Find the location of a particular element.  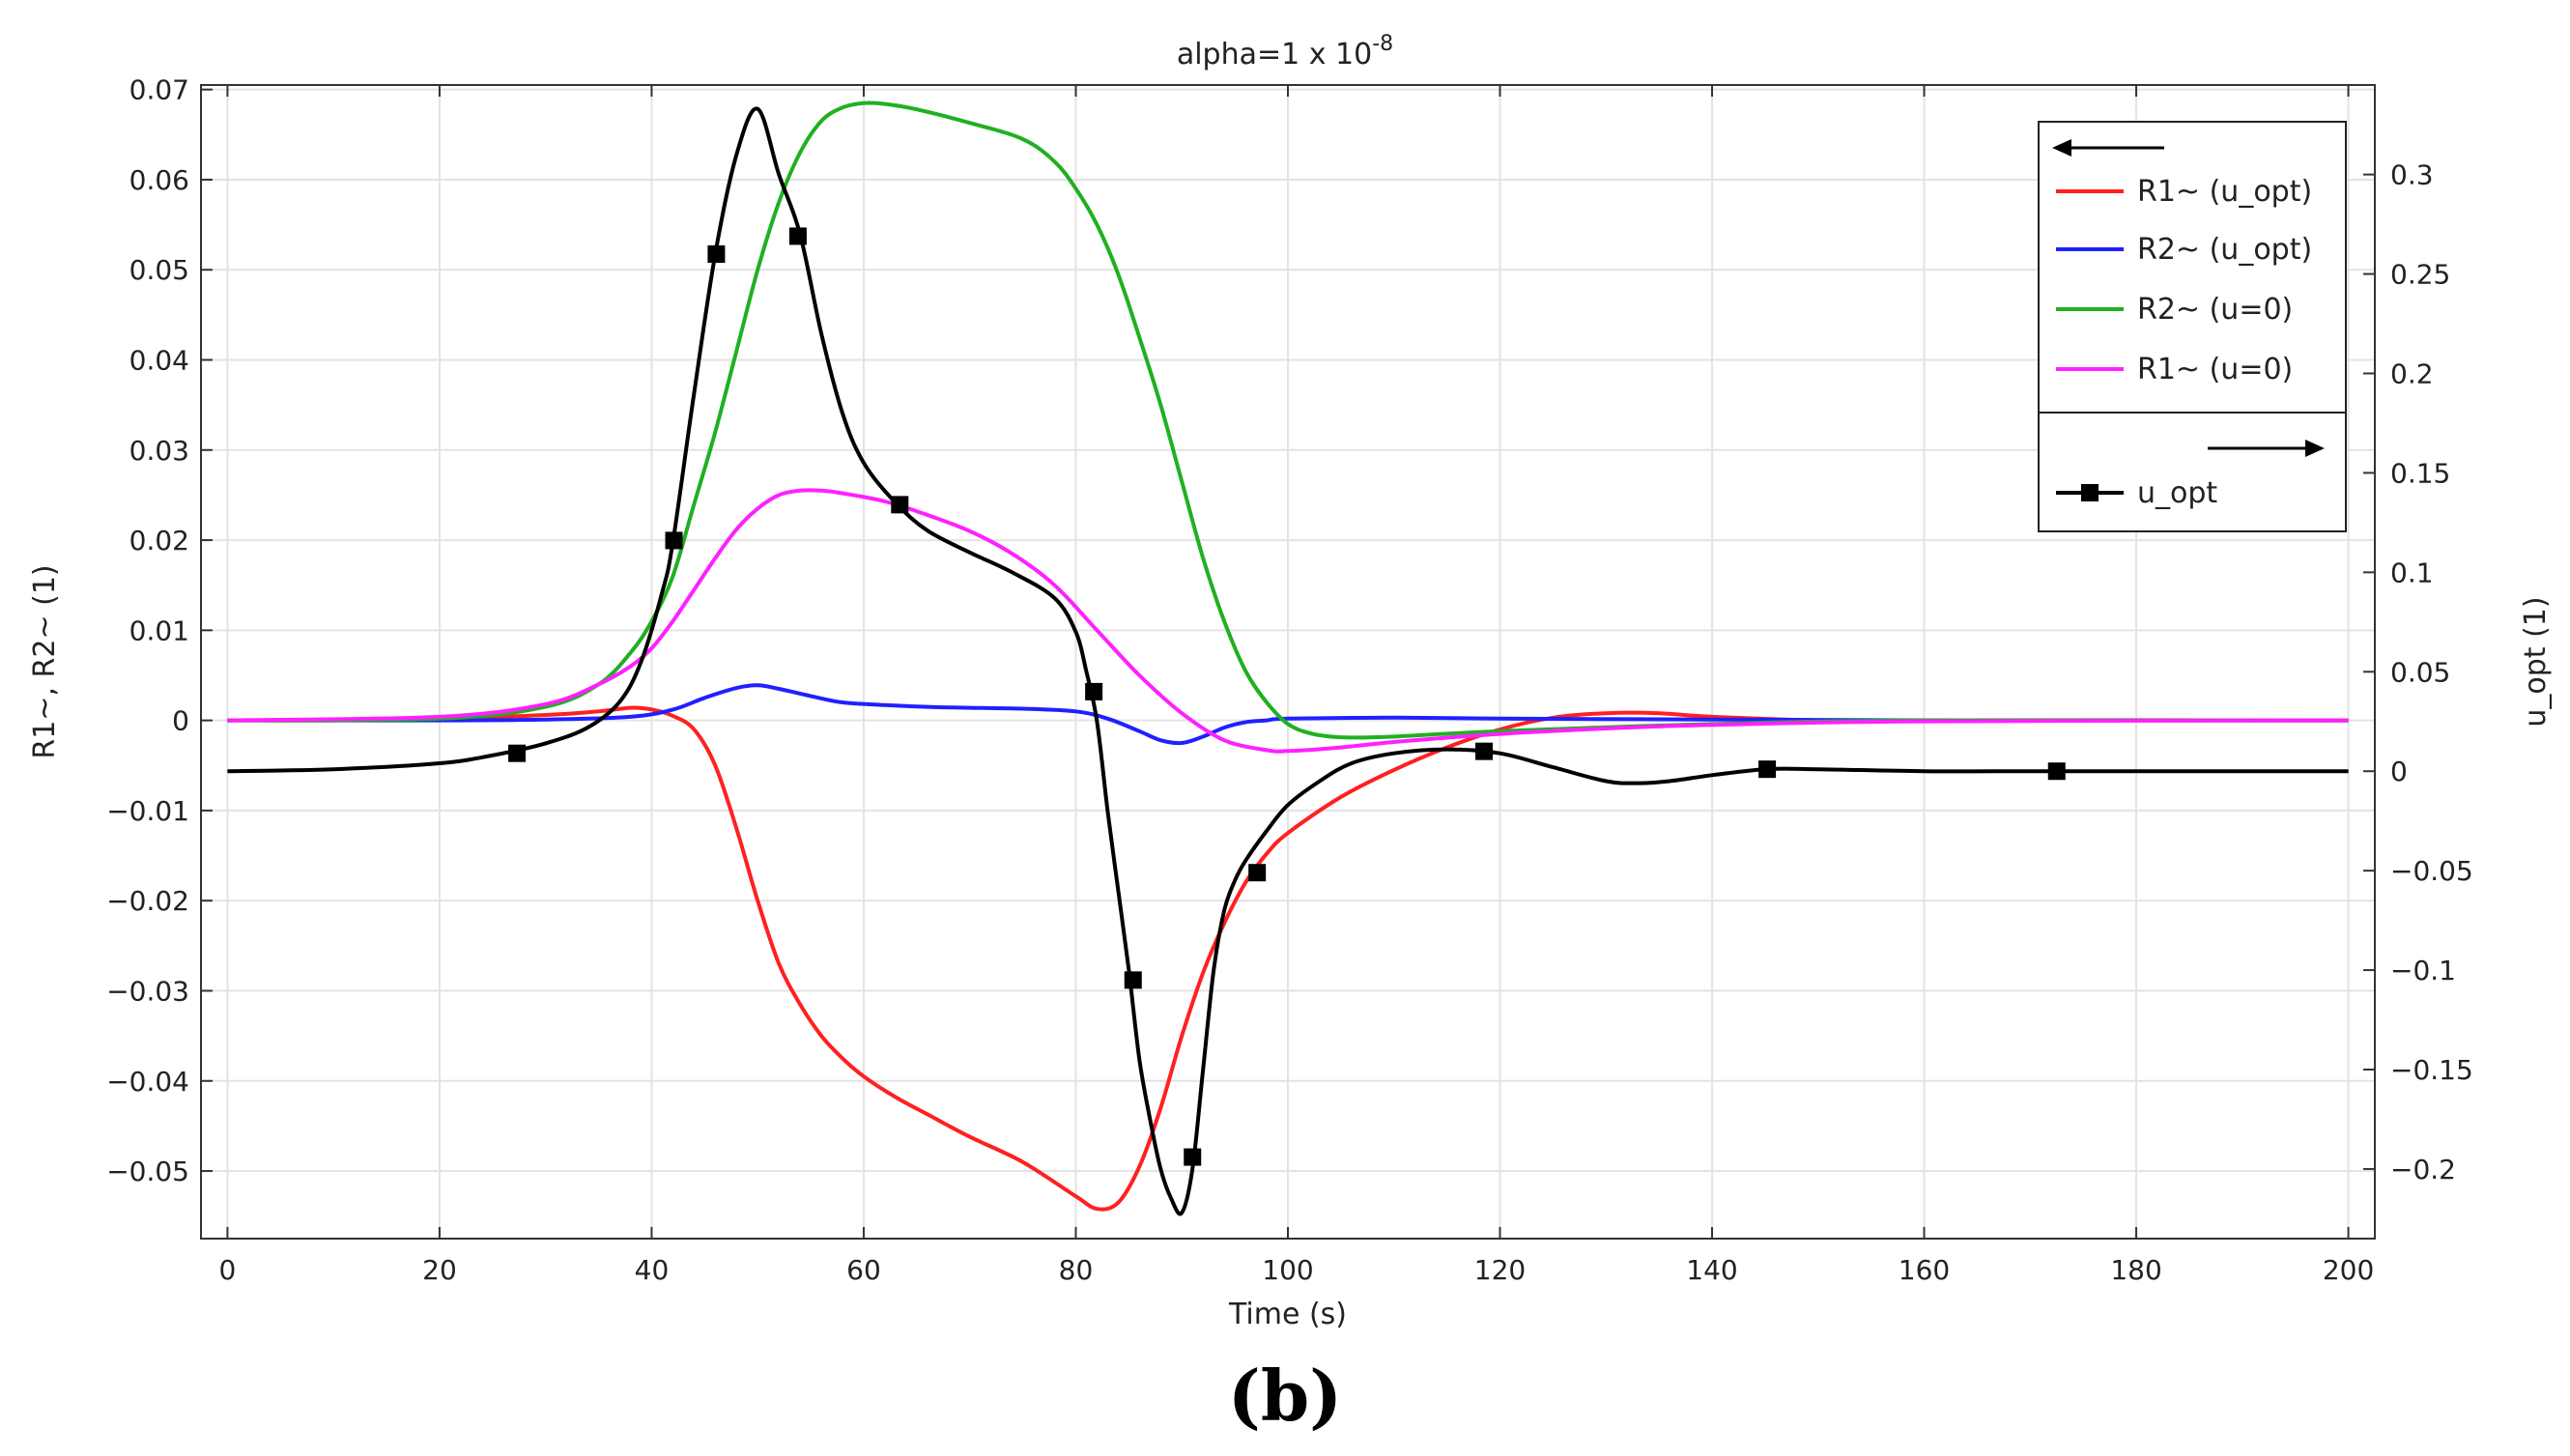

x-tick-label: 100 is located at coordinates (1287, 1270).